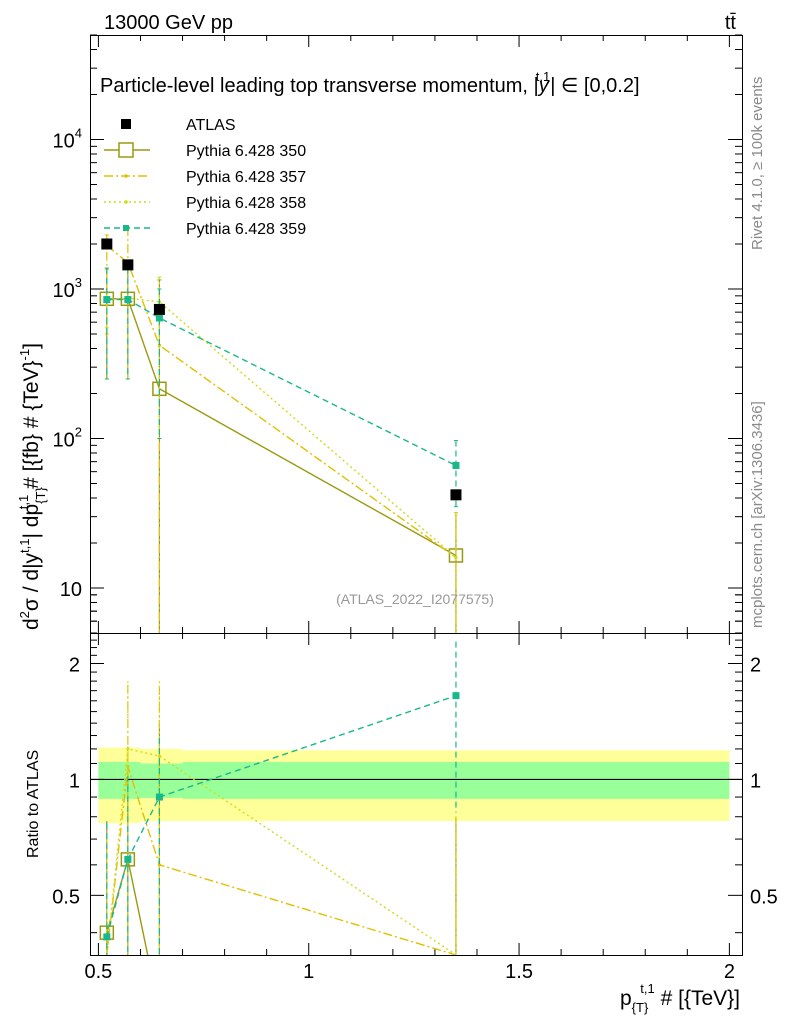 The height and width of the screenshot is (1024, 786). I want to click on x-tick-label: 1.5, so click(519, 972).